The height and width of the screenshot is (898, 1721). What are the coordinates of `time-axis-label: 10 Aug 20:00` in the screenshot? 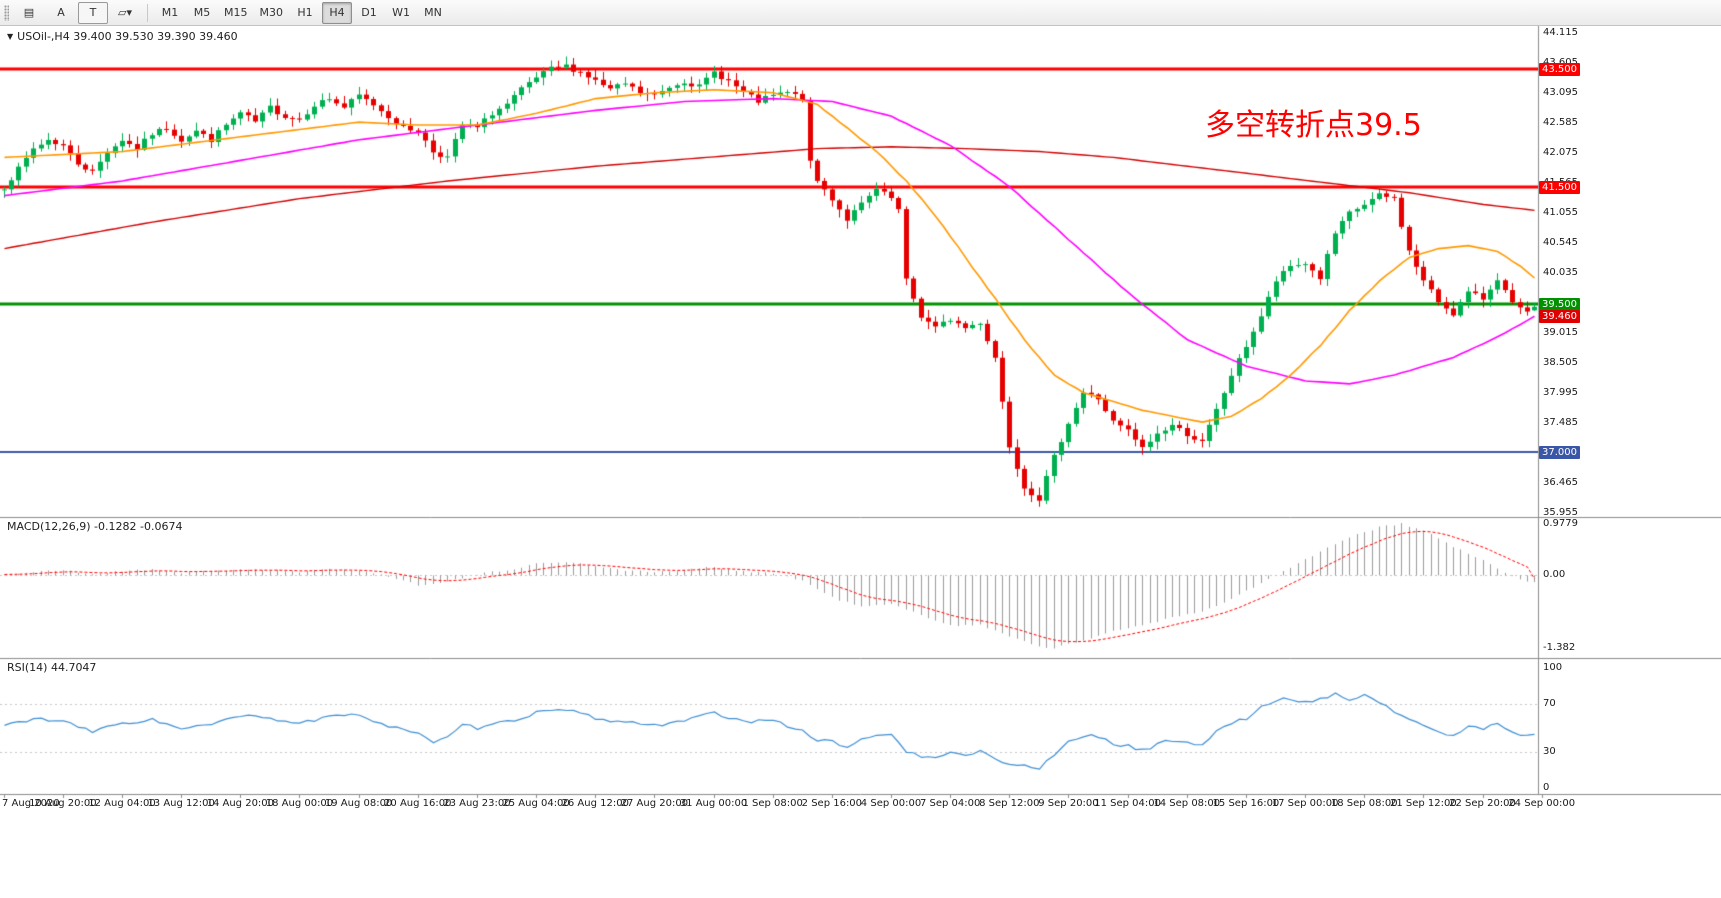 It's located at (63, 803).